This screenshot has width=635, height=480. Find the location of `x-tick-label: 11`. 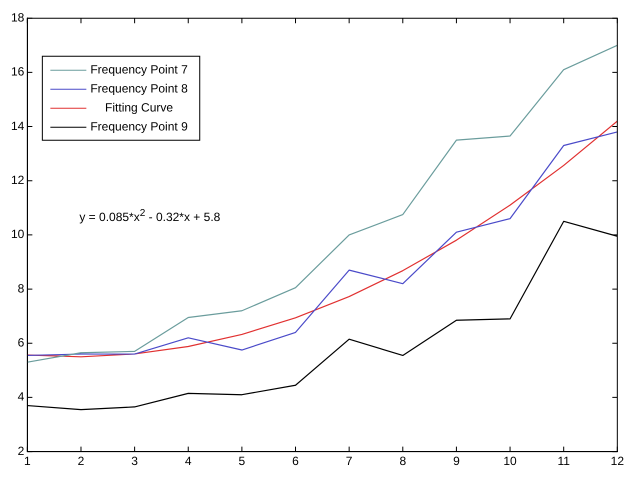

x-tick-label: 11 is located at coordinates (563, 461).